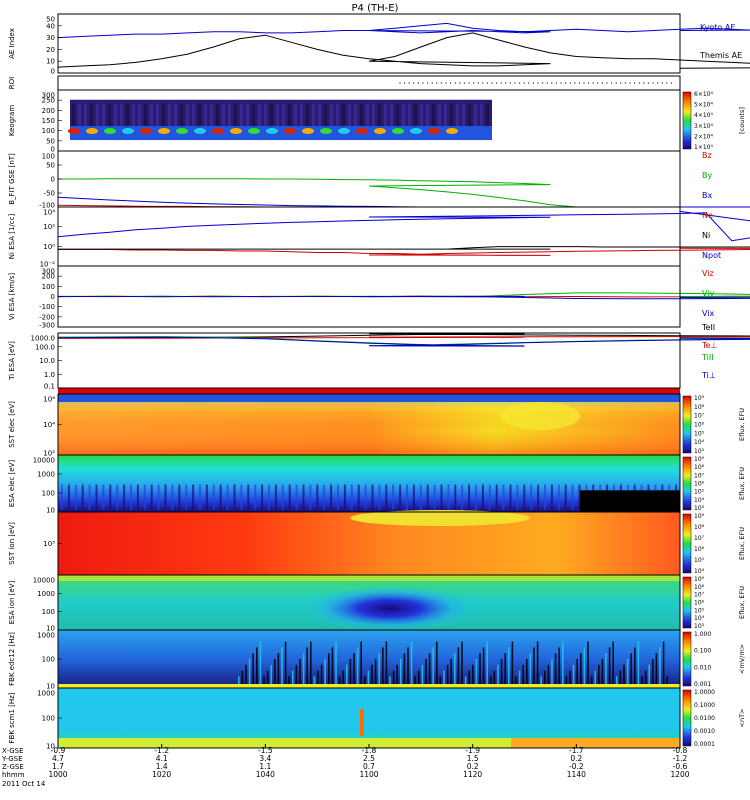 The image size is (750, 800). I want to click on fbk_b-ytick: 10, so click(50, 747).